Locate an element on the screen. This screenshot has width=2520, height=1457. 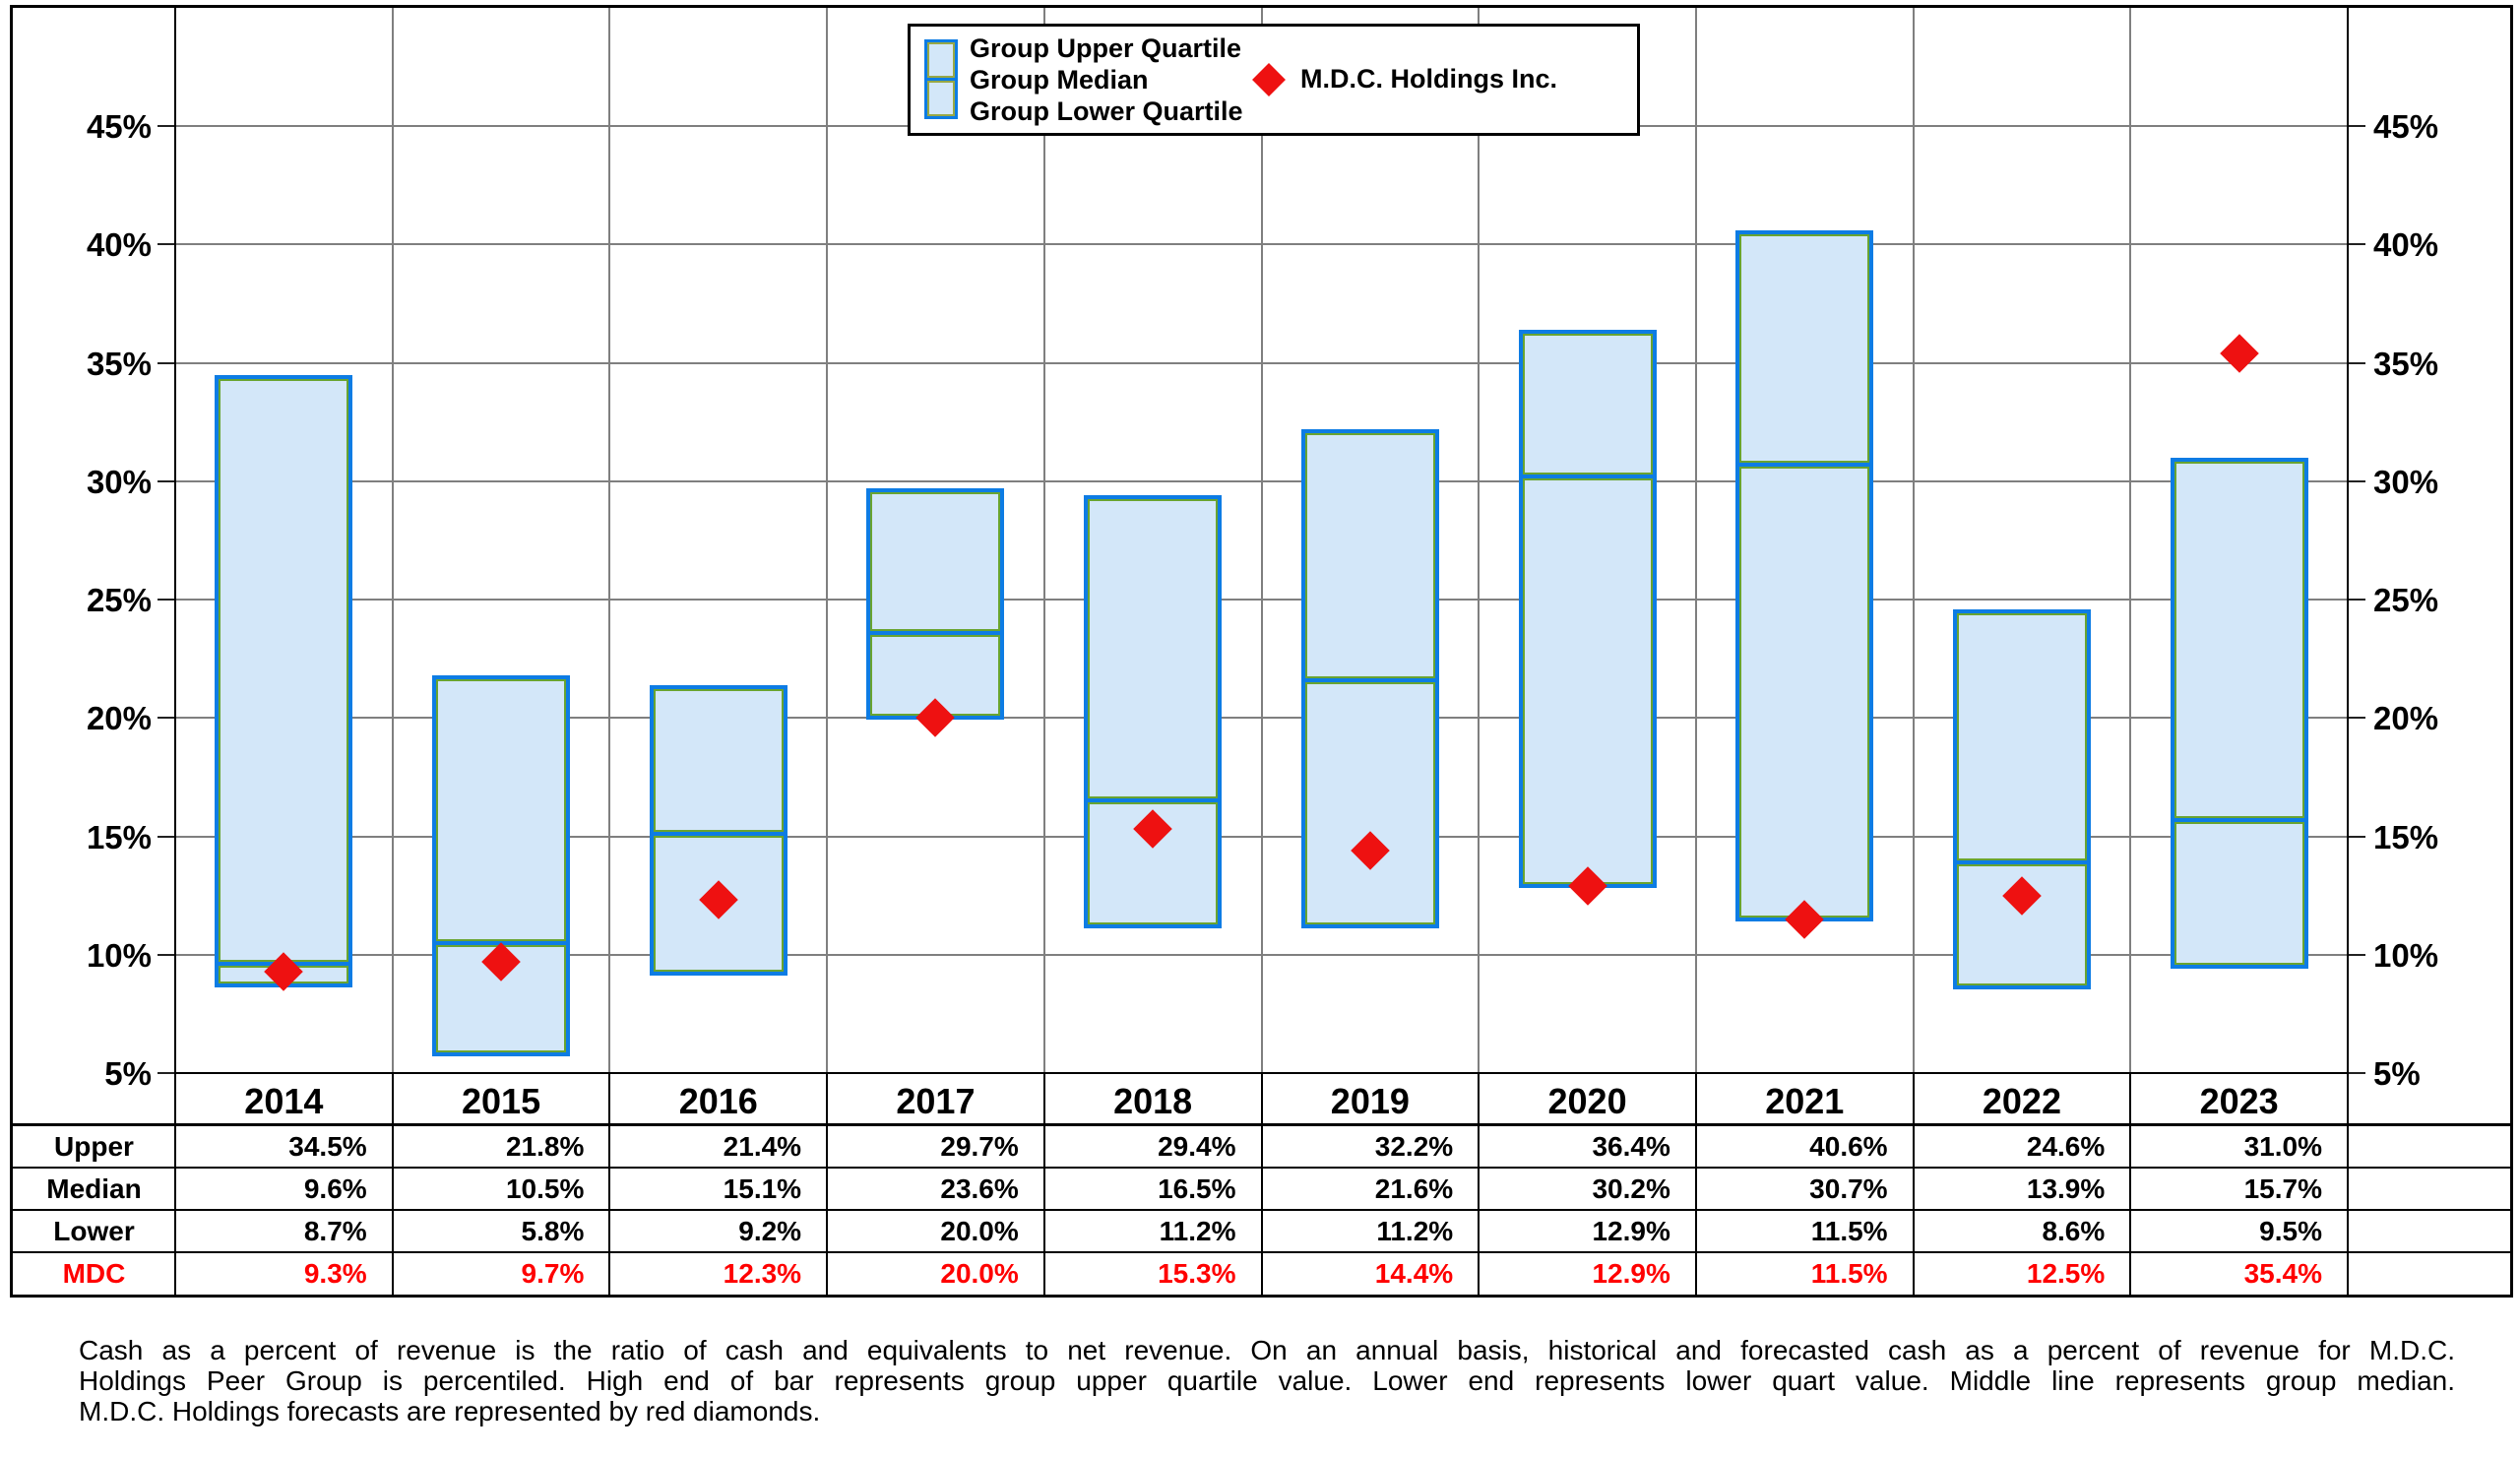
legend-label-company: M.D.C. Holdings Inc. is located at coordinates (1428, 79).